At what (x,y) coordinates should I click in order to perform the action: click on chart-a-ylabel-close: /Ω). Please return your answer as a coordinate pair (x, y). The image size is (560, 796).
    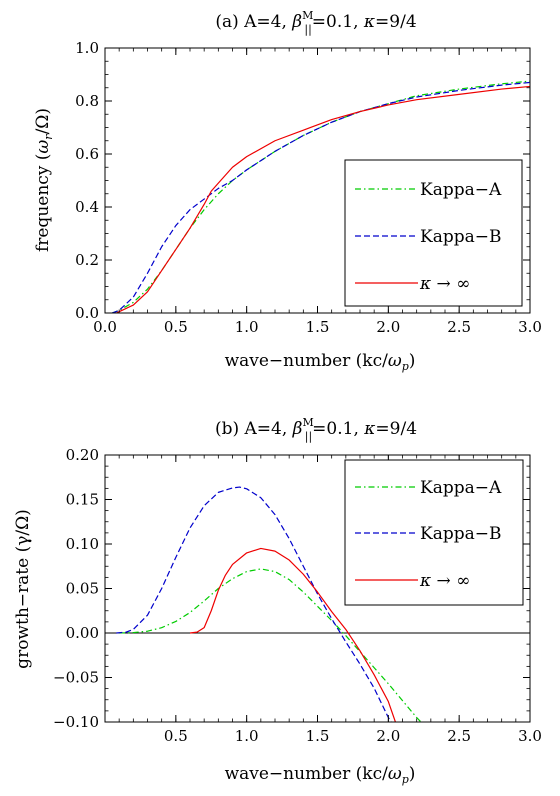
    Looking at the image, I should click on (43, 121).